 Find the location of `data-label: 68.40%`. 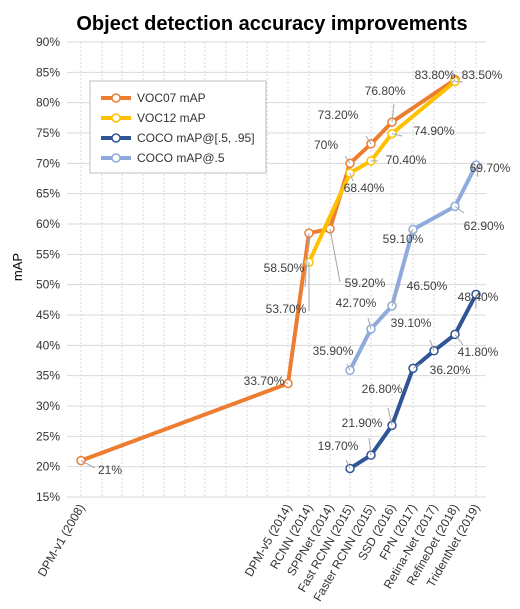

data-label: 68.40% is located at coordinates (364, 188).